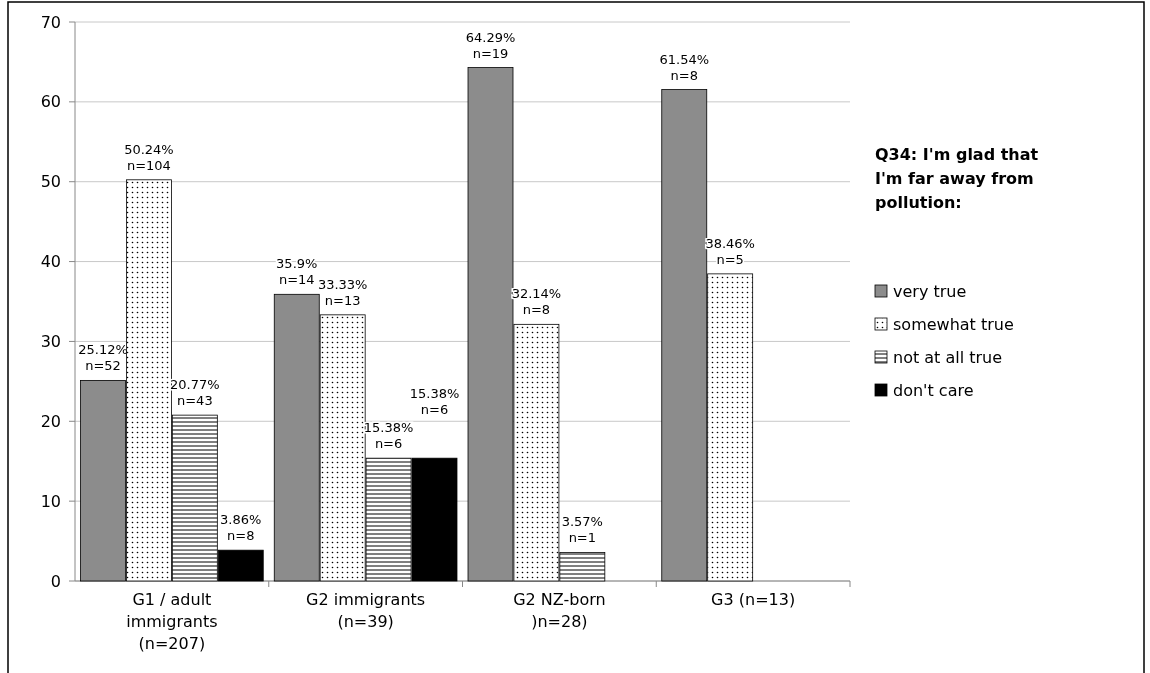  I want to click on data-label: 3.57% n=1, so click(582, 530).